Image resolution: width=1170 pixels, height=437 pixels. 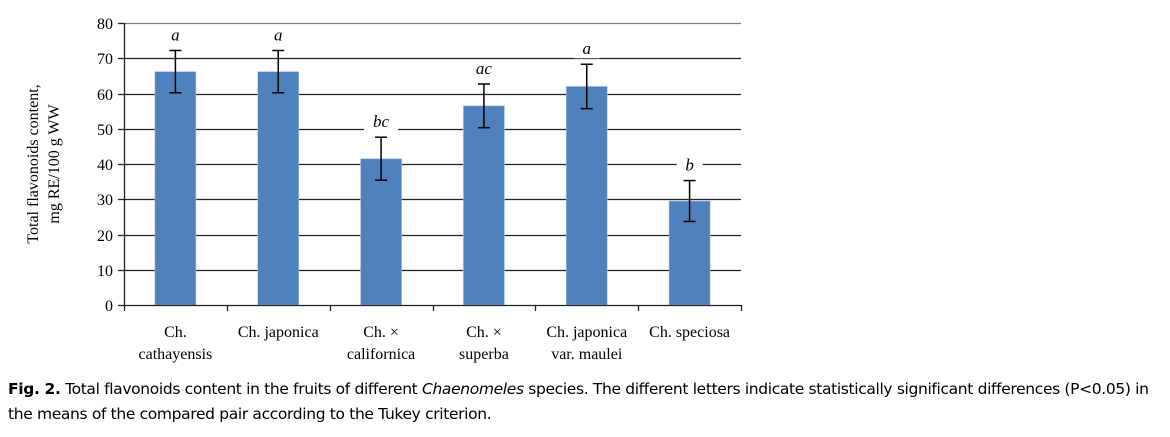 What do you see at coordinates (54, 163) in the screenshot?
I see `y-axis-title-line-2: mg RE/100 g WW` at bounding box center [54, 163].